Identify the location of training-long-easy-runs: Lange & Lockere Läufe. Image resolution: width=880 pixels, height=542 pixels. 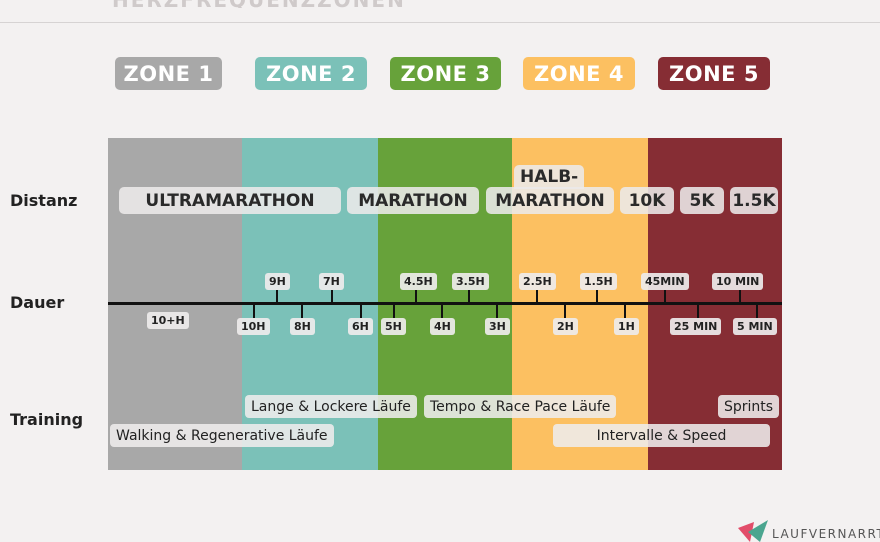
(331, 406).